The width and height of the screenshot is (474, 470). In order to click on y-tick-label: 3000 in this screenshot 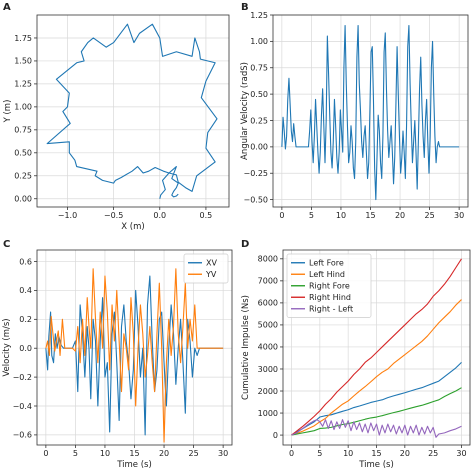, I will do `click(268, 369)`.